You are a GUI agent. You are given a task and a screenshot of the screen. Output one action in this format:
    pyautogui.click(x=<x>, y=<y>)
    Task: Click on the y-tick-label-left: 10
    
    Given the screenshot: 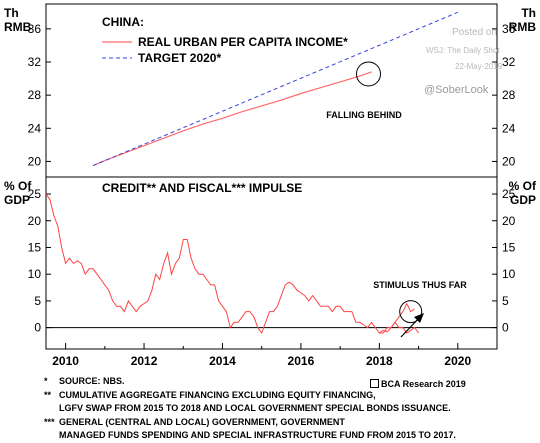 What is the action you would take?
    pyautogui.click(x=35, y=274)
    